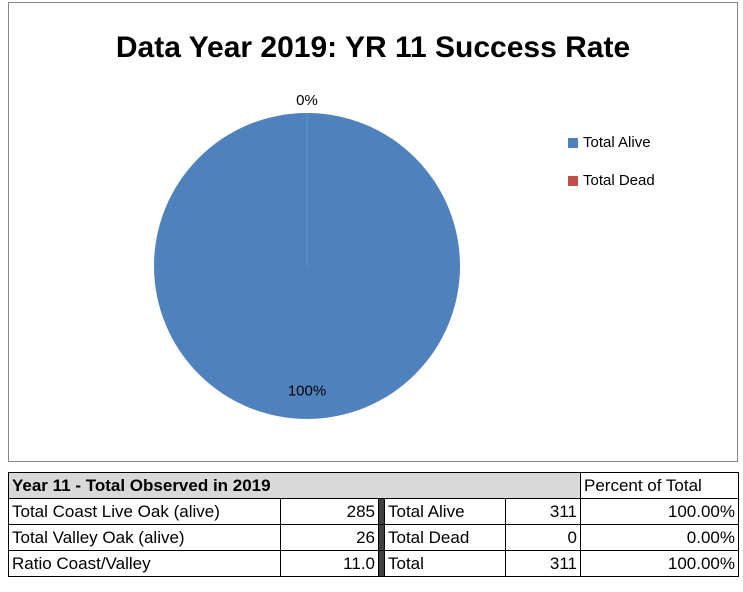 This screenshot has height=592, width=743. Describe the element at coordinates (144, 537) in the screenshot. I see `cell: Total Valley Oak (alive)` at that location.